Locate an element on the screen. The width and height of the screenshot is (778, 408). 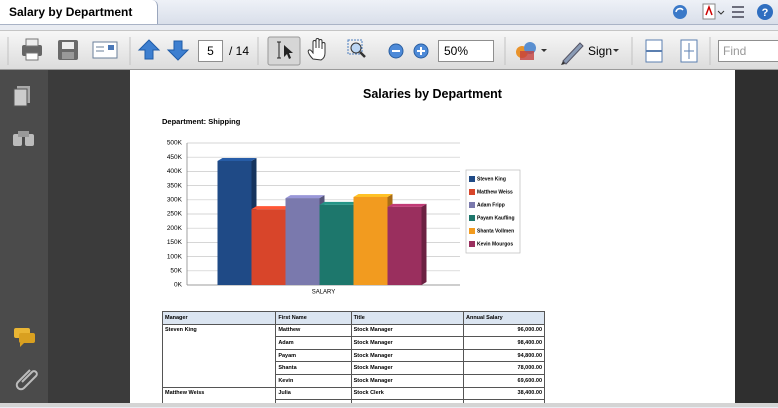
legend-label: Matthew Weiss is located at coordinates (495, 192).